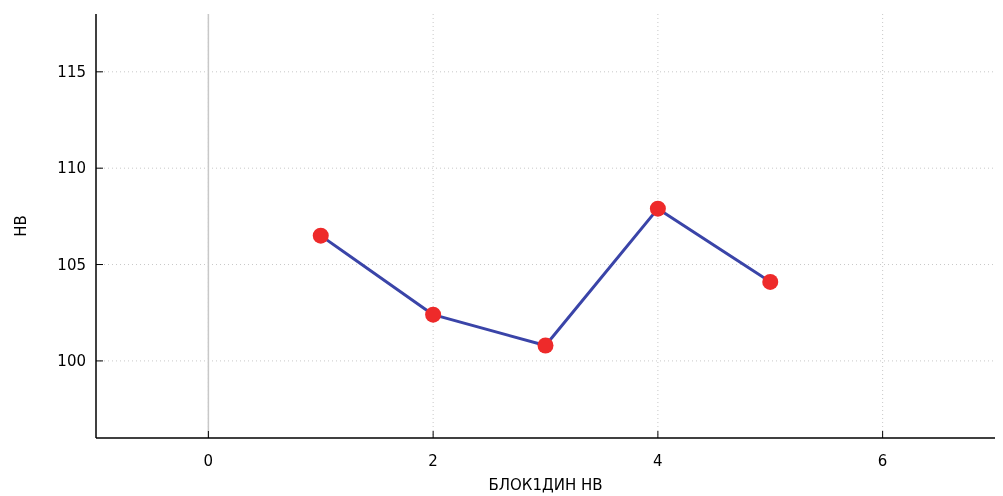  What do you see at coordinates (71, 168) in the screenshot?
I see `y-tick-label: 110` at bounding box center [71, 168].